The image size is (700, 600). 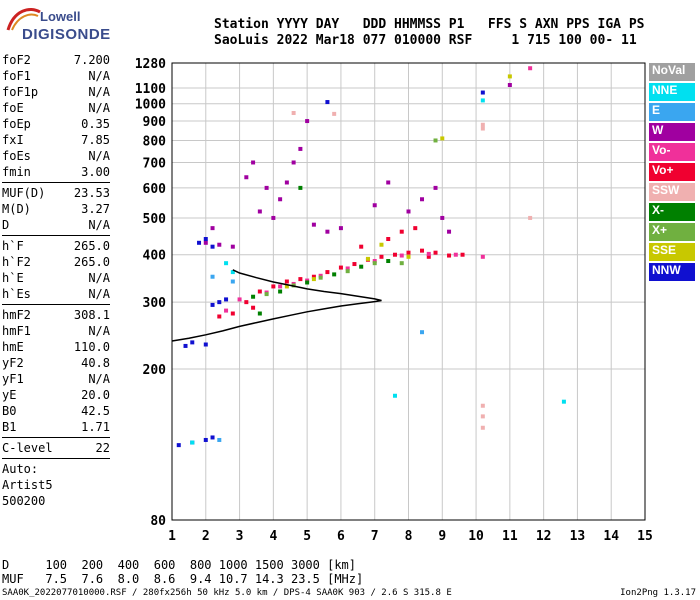 What do you see at coordinates (16, 209) in the screenshot?
I see `param-name: M(D)` at bounding box center [16, 209].